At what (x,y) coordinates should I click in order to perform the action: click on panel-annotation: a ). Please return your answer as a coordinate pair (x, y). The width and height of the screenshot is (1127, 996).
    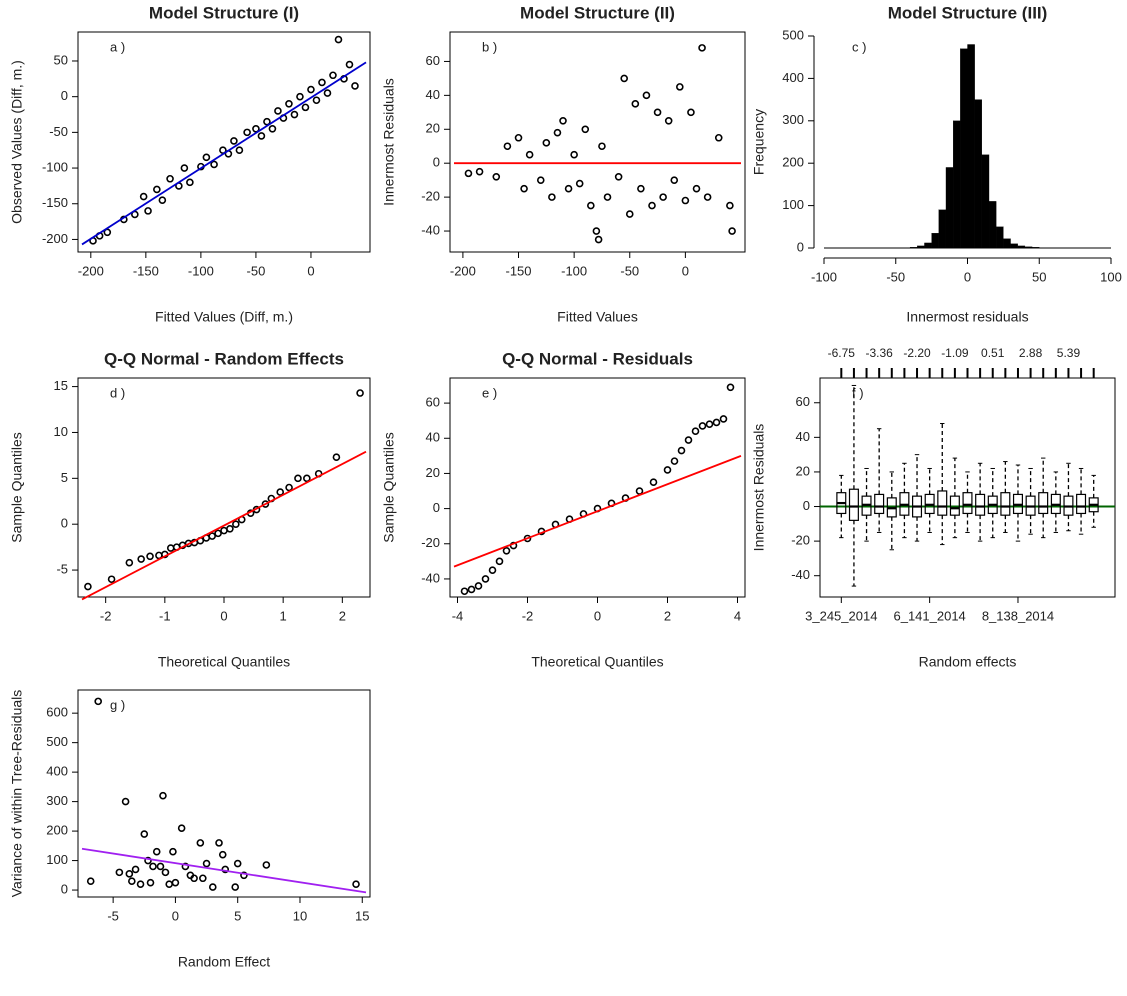
    Looking at the image, I should click on (117, 46).